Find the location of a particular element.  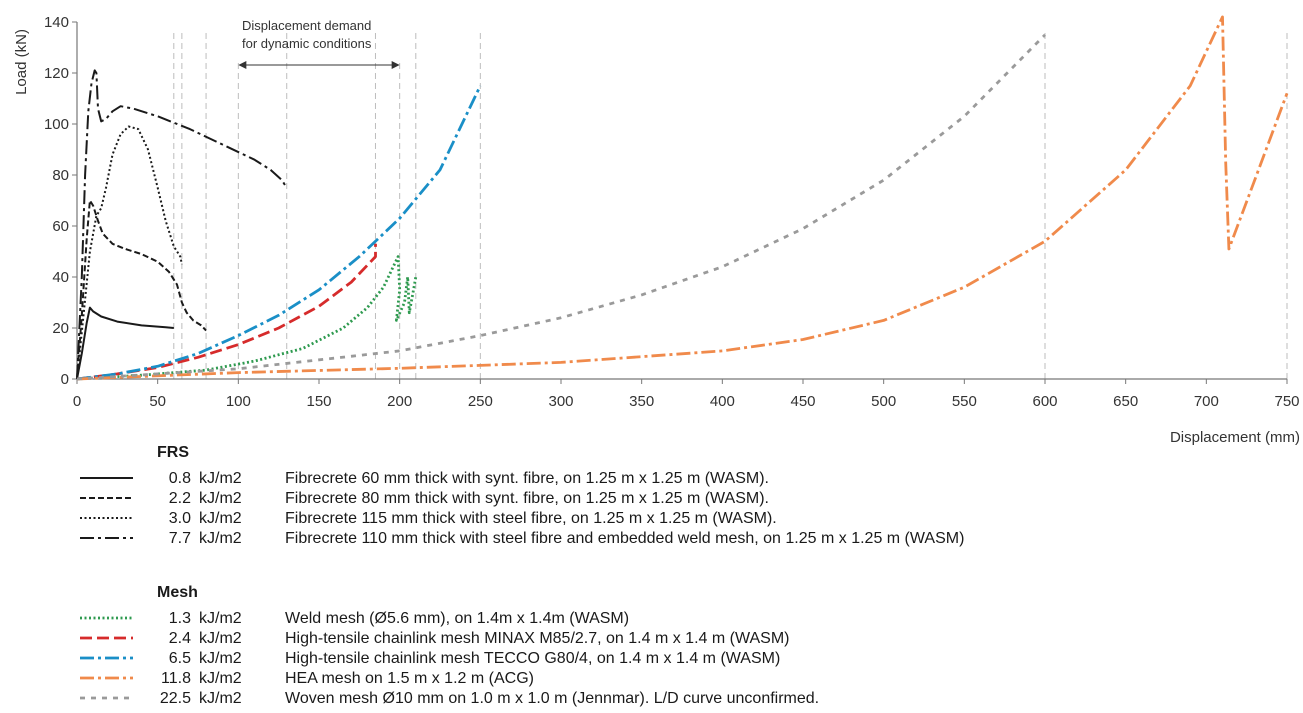

x-tick-label-400: 400 is located at coordinates (722, 401).